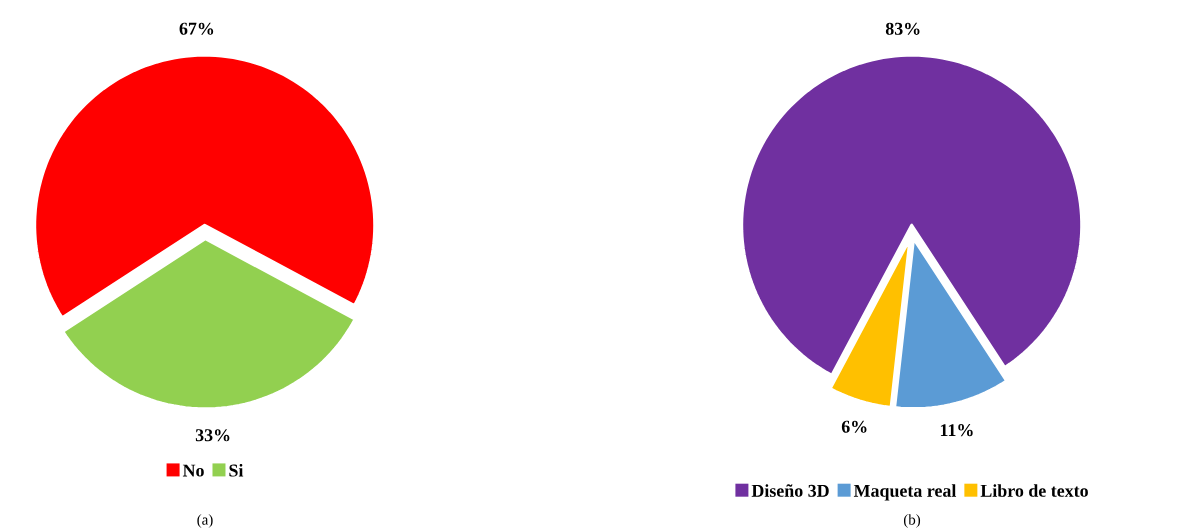 This screenshot has height=532, width=1189. Describe the element at coordinates (956, 430) in the screenshot. I see `data-label: 11%` at that location.